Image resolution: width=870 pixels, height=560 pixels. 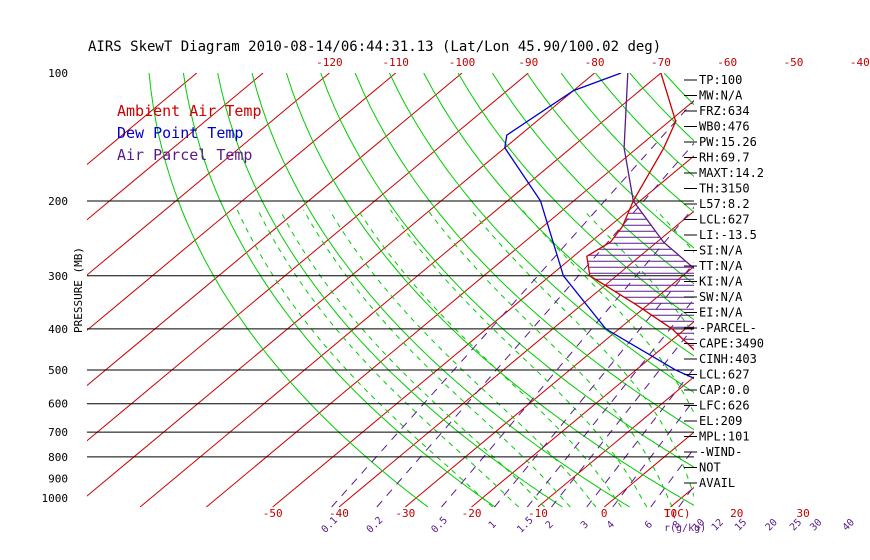 What do you see at coordinates (721, 282) in the screenshot?
I see `index-value: KI:N/A` at bounding box center [721, 282].